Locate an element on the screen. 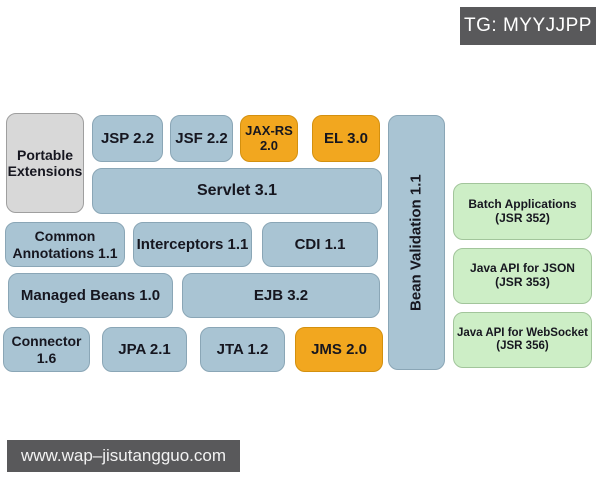  block-label: Connector 1.6 is located at coordinates (46, 349).